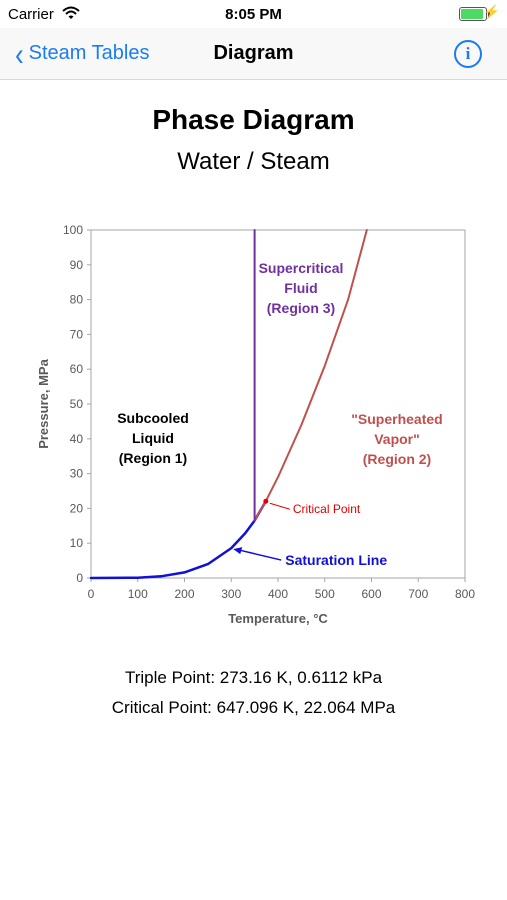  I want to click on saturation-line-annotation: Saturation Line, so click(336, 560).